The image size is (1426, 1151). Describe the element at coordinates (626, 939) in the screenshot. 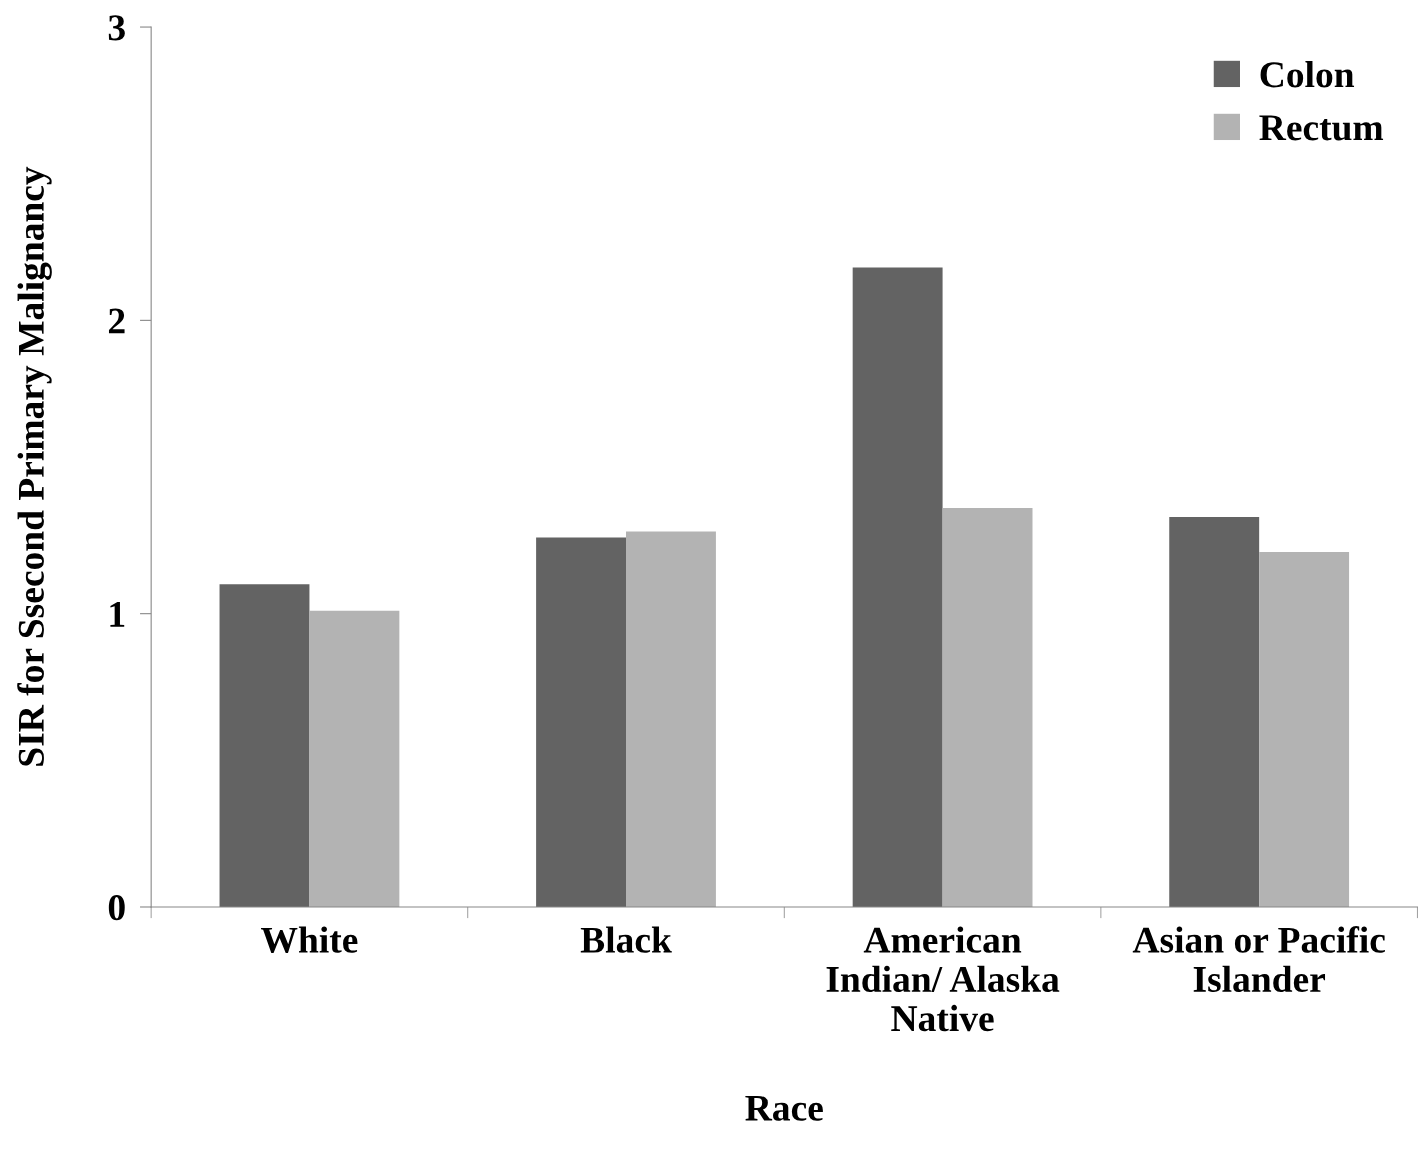

I see `x-tick-label: Black` at that location.